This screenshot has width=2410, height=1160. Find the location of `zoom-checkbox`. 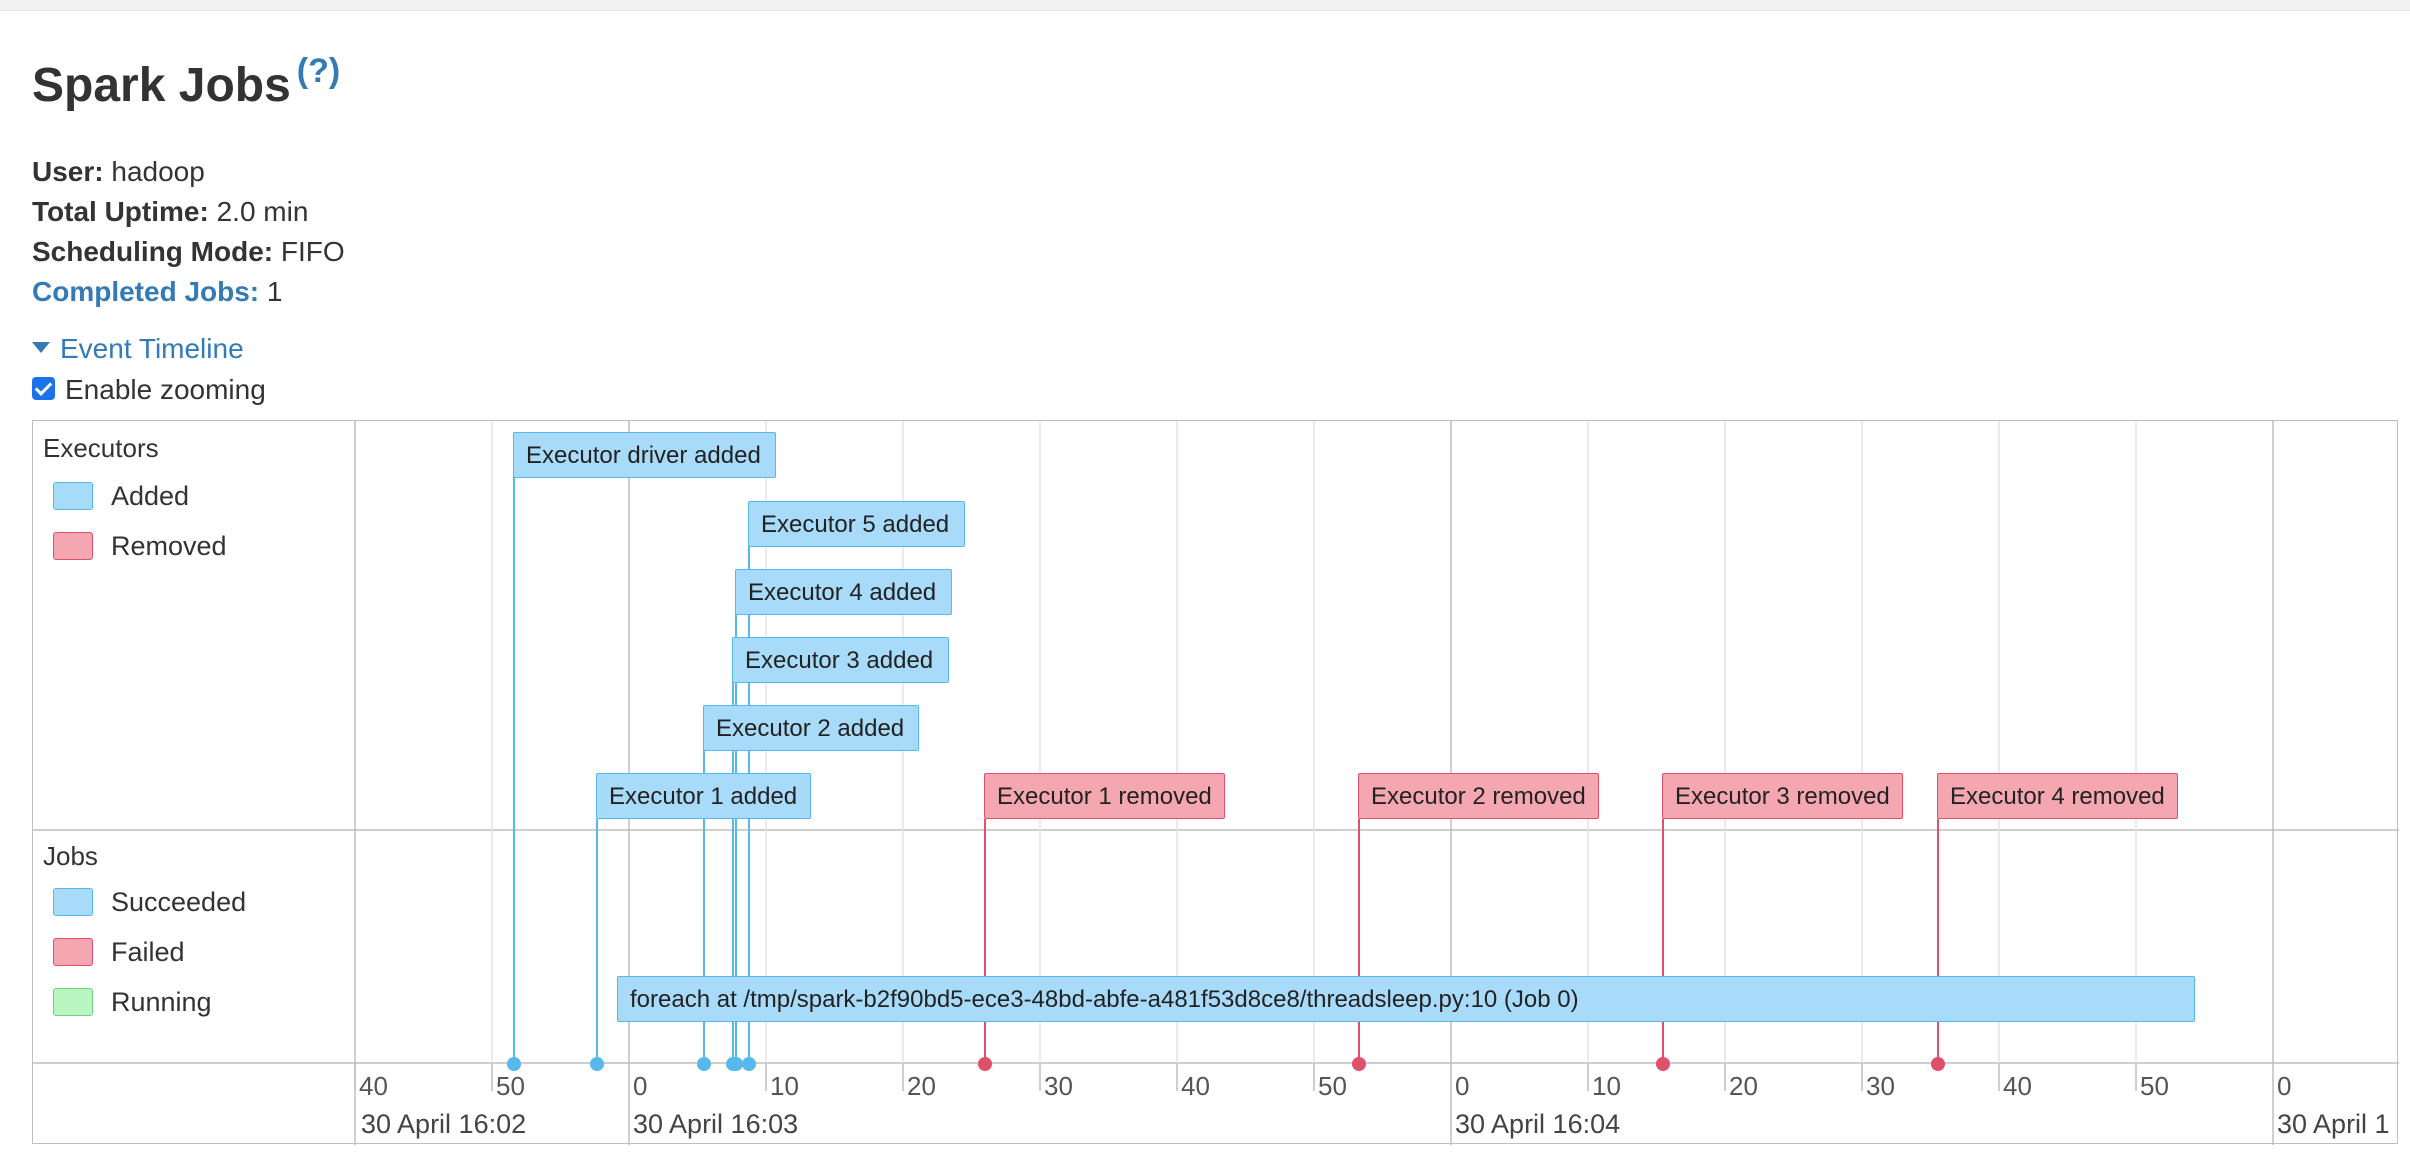

zoom-checkbox is located at coordinates (43, 389).